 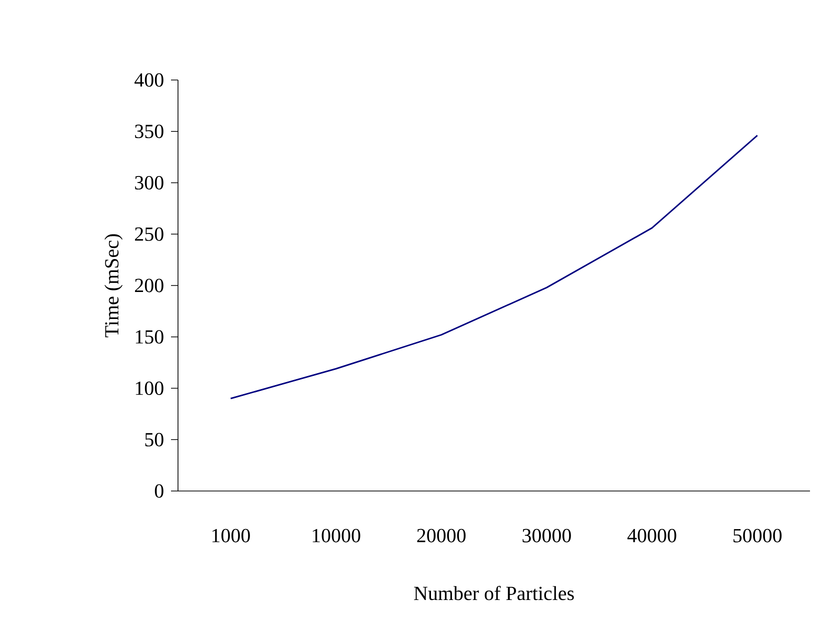 I want to click on y-tick-label: 50, so click(x=154, y=439).